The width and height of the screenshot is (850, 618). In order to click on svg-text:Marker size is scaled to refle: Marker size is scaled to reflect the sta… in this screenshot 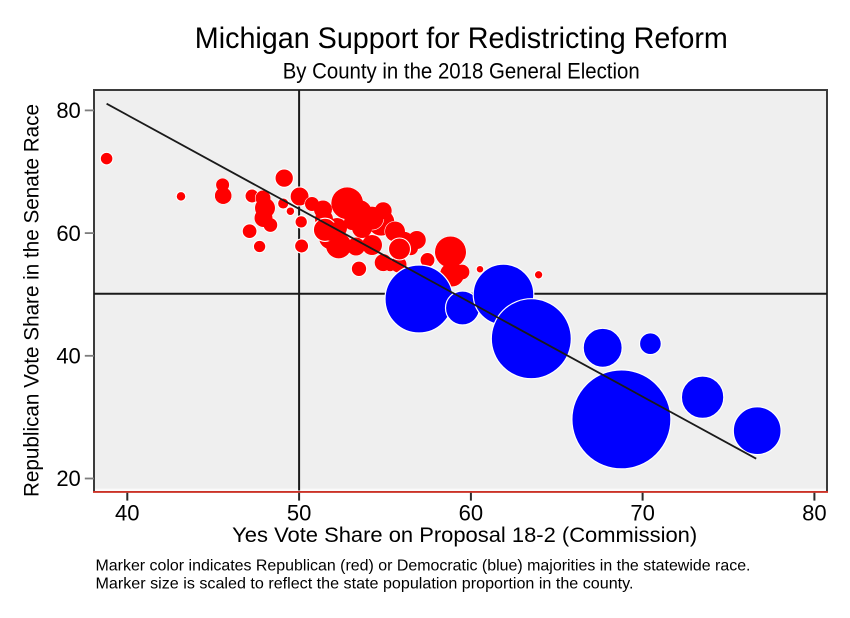, I will do `click(365, 583)`.